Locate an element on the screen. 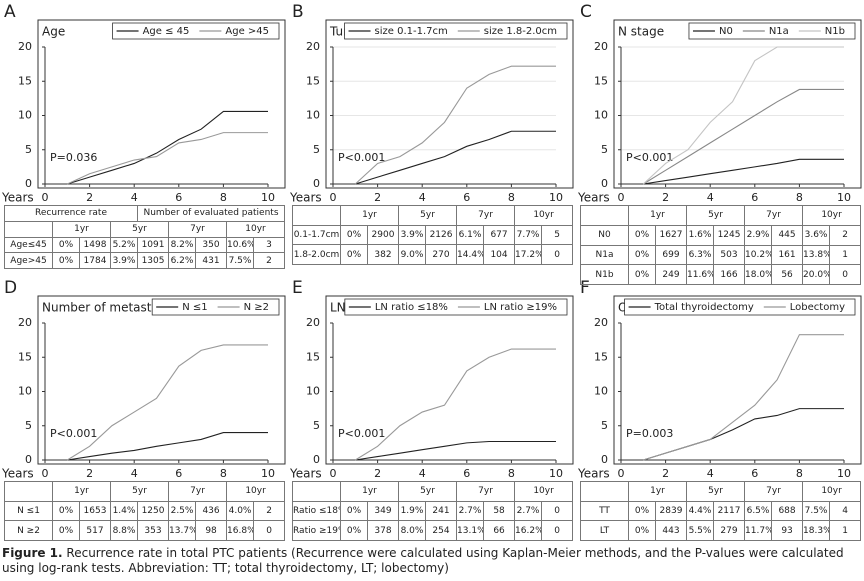 This screenshot has width=864, height=581. table-column-header: 7yr is located at coordinates (774, 491).